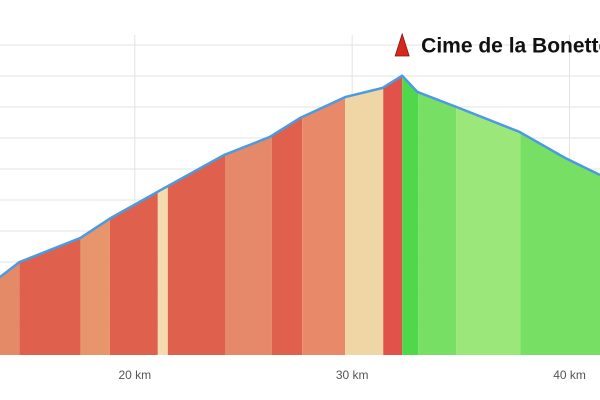 This screenshot has height=400, width=600. Describe the element at coordinates (569, 375) in the screenshot. I see `x-tick-label: 40 km` at that location.